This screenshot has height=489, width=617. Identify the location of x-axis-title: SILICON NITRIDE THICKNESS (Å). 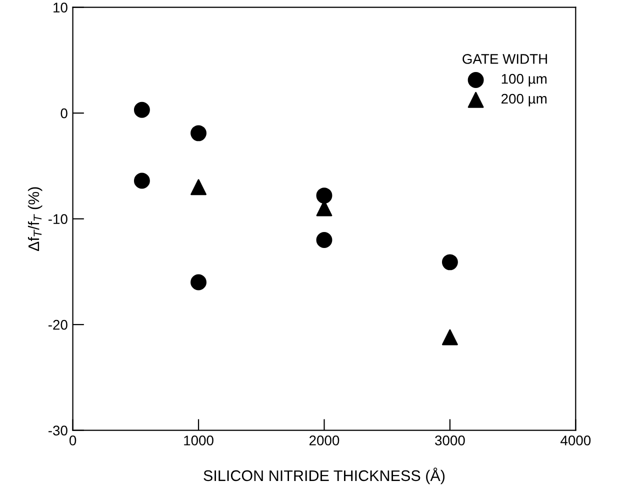
(324, 476).